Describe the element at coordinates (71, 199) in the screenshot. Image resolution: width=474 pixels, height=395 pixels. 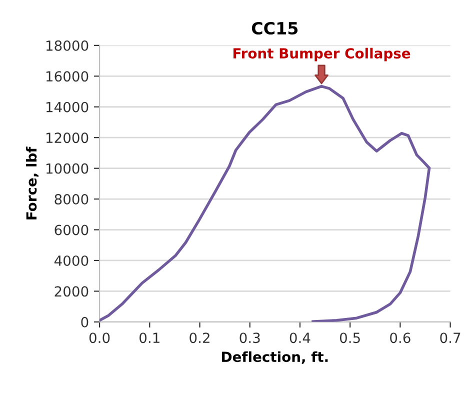
I see `y-tick-label: 8000` at that location.